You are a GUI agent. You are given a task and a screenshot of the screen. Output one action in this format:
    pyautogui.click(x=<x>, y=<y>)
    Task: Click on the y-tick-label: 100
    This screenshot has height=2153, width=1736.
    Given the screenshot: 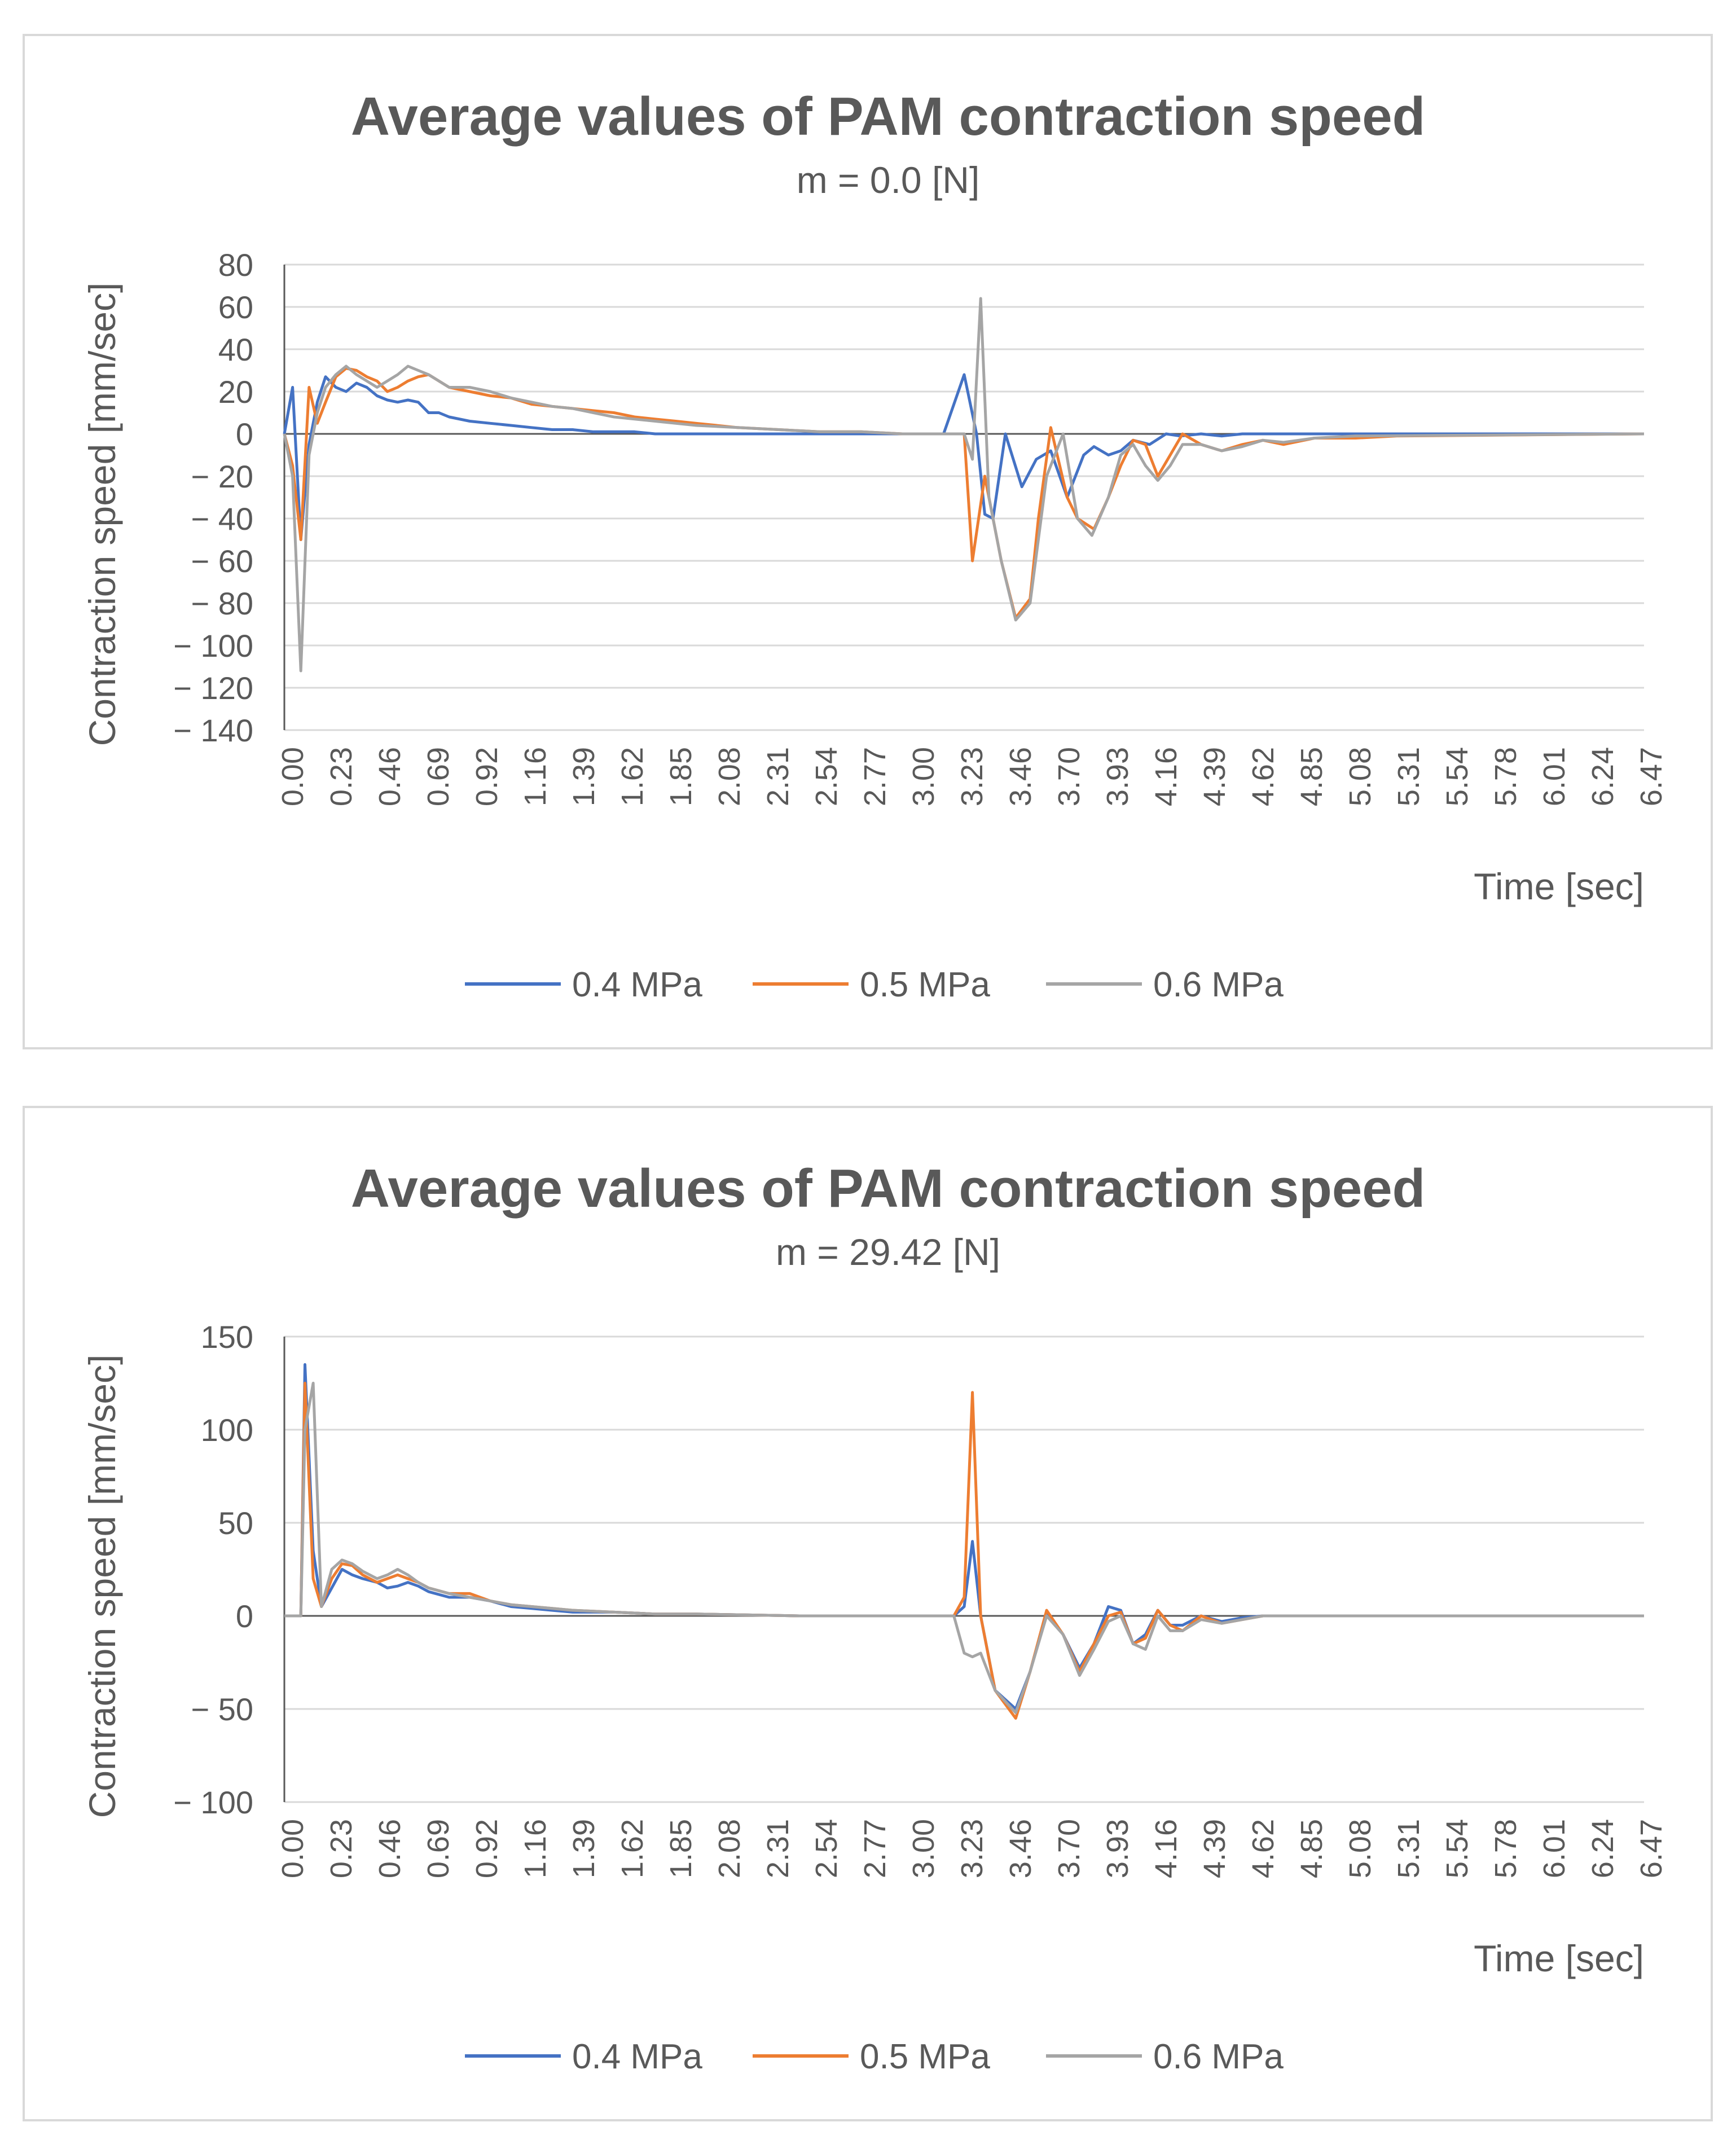 What is the action you would take?
    pyautogui.click(x=227, y=1430)
    